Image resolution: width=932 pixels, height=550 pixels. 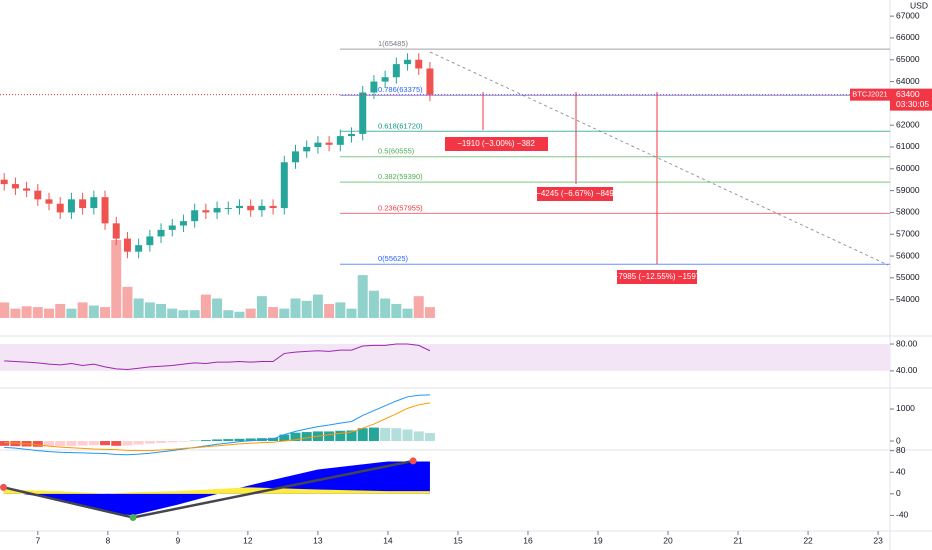 I want to click on oscillator-area, so click(x=216, y=490).